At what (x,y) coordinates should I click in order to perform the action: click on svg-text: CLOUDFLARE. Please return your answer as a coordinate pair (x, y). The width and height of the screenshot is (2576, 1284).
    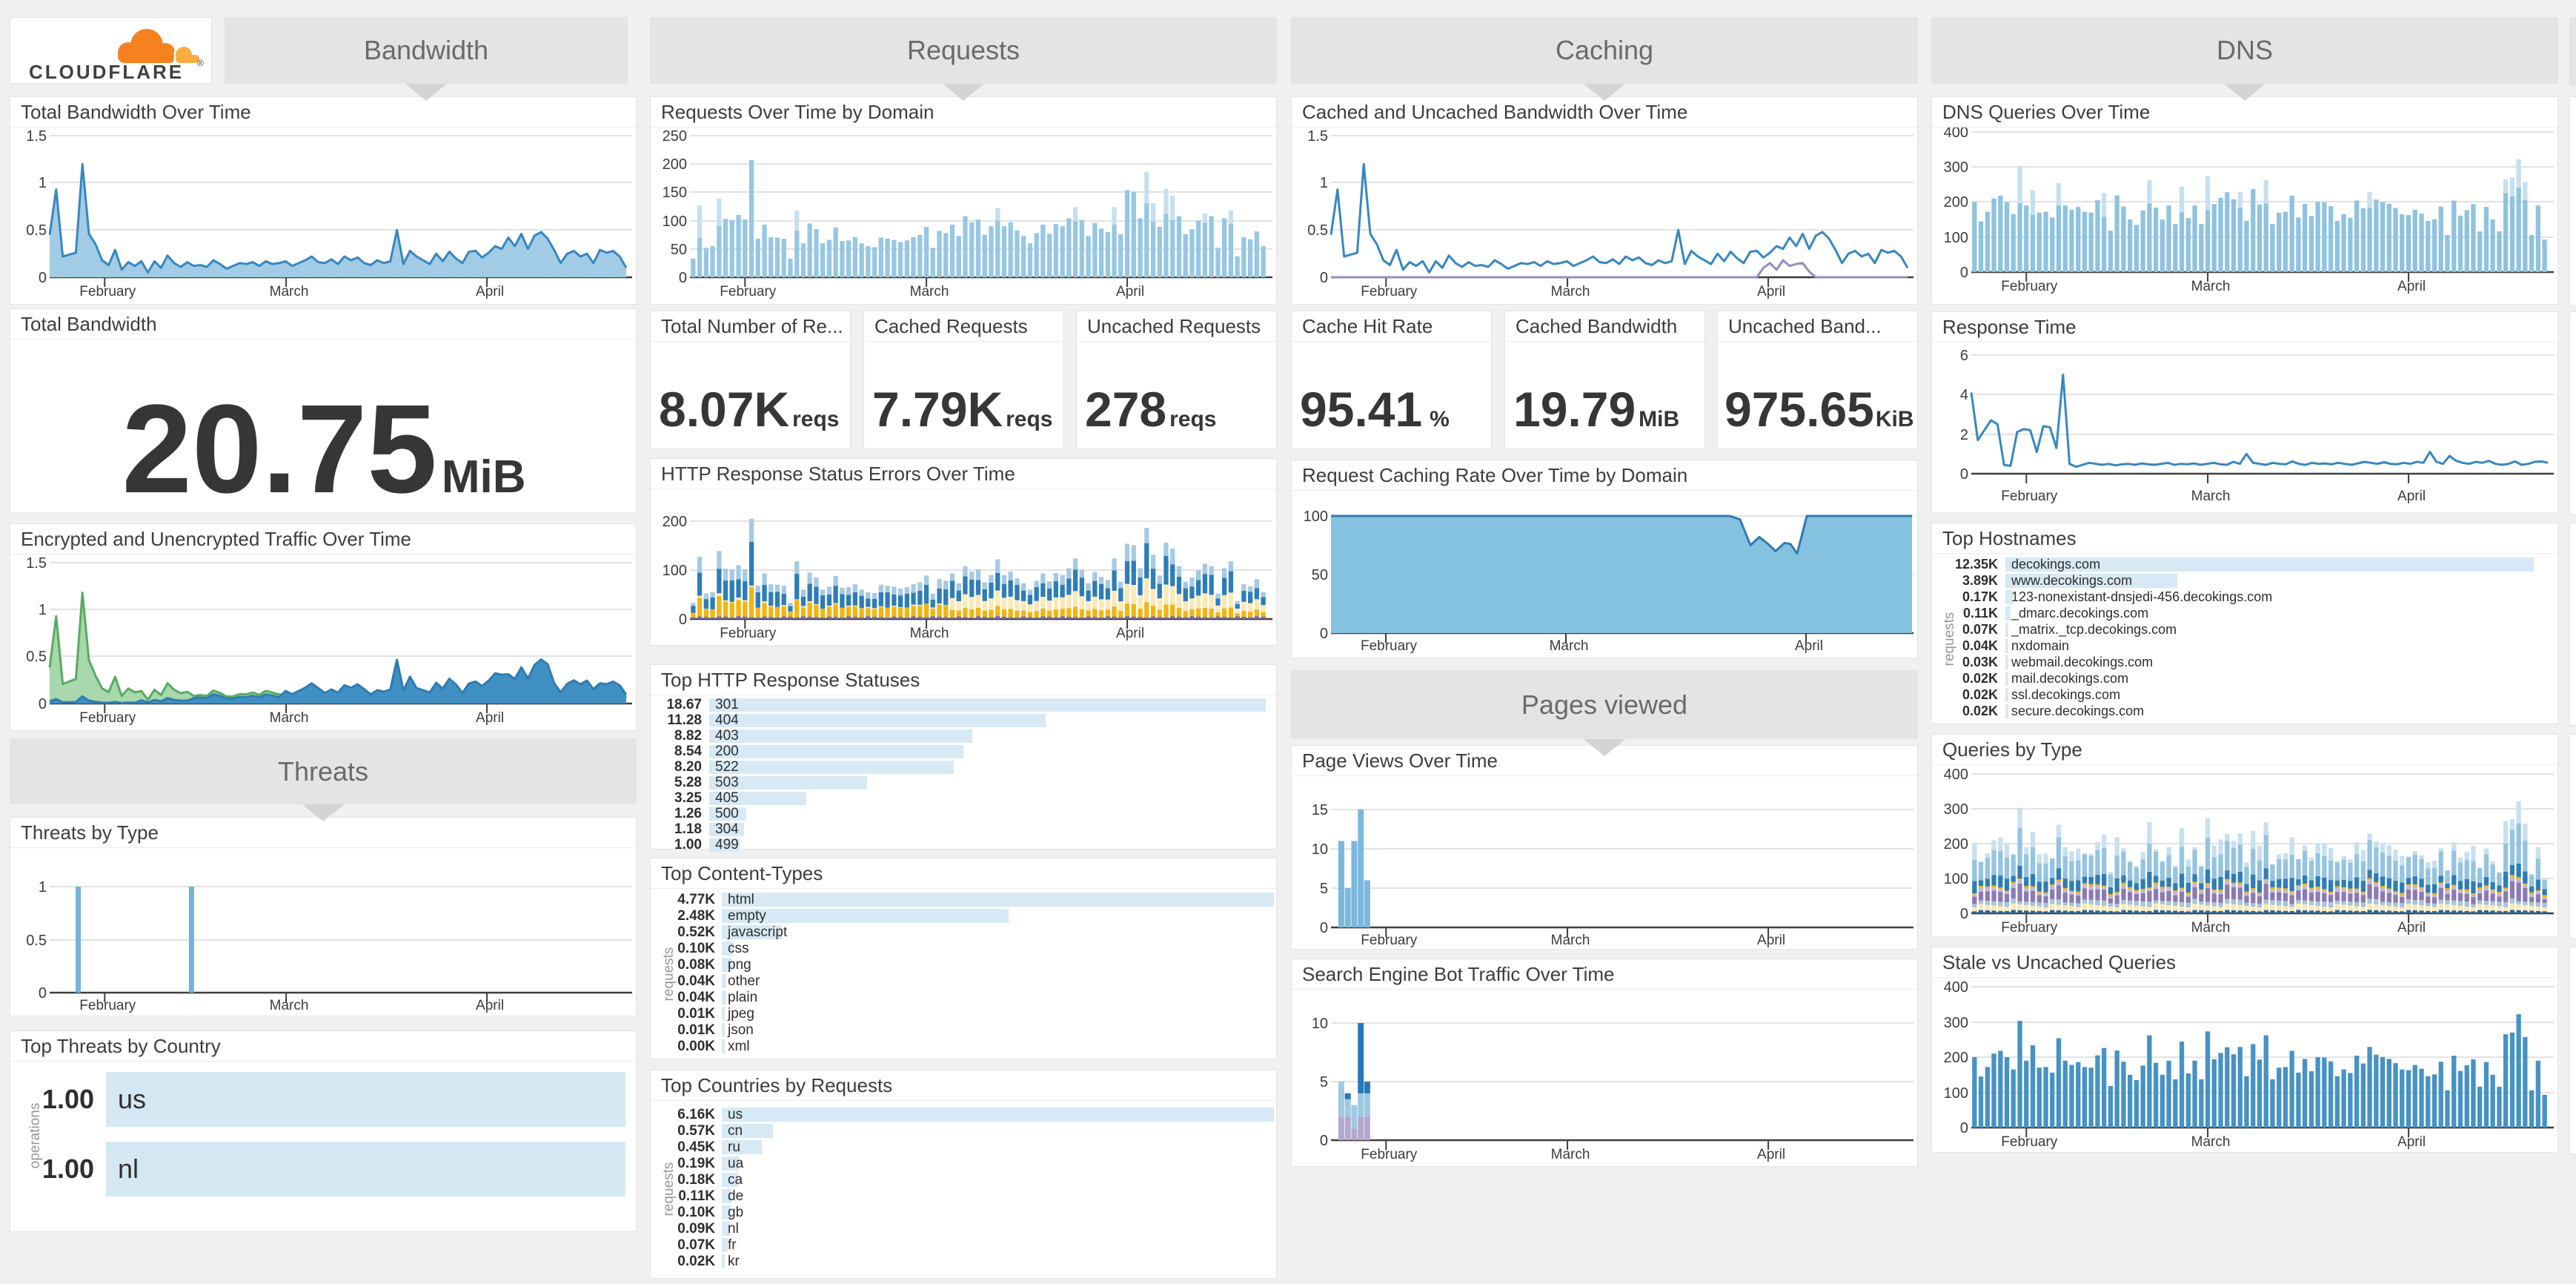
    Looking at the image, I should click on (106, 72).